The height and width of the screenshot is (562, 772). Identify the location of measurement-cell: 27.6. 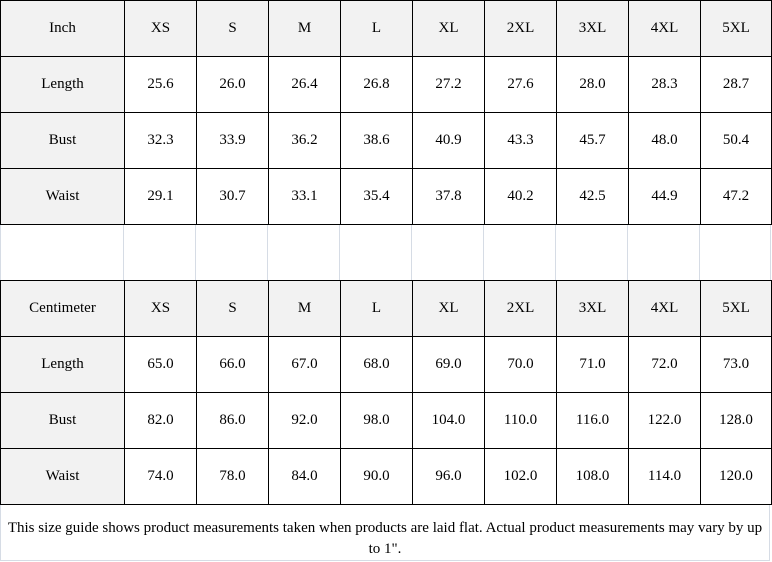
(520, 84).